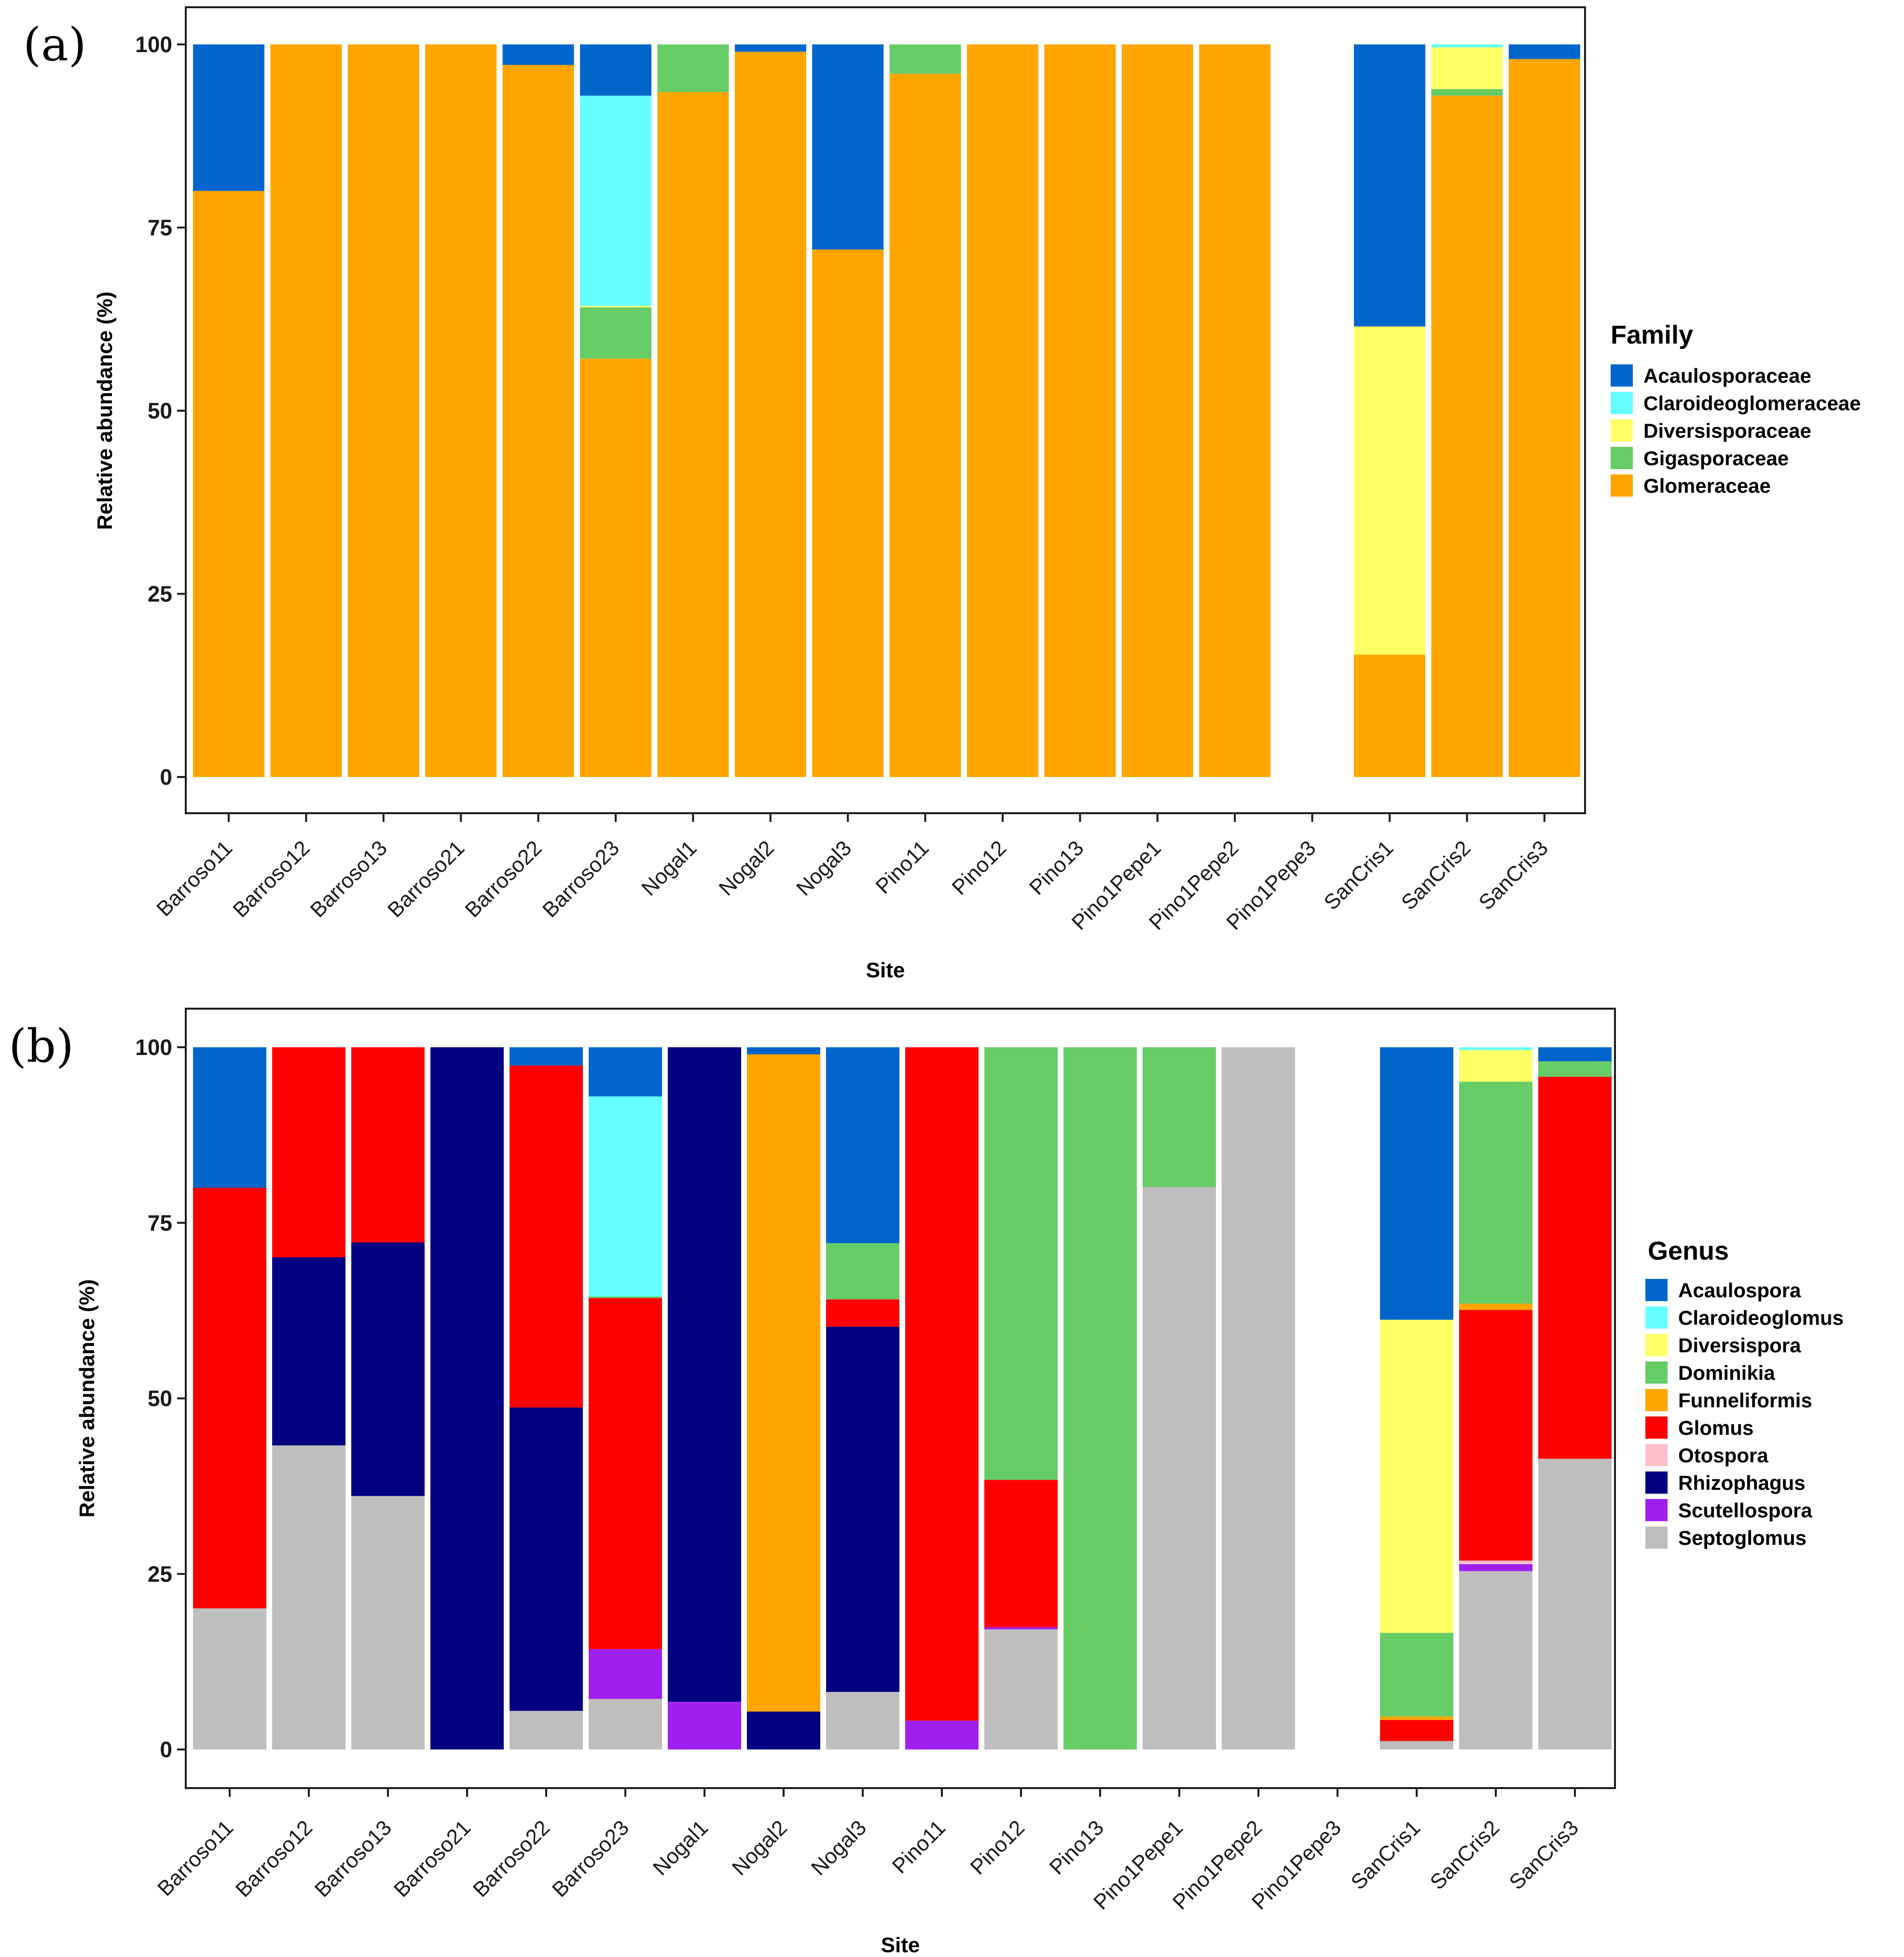 The width and height of the screenshot is (1904, 1957). Describe the element at coordinates (1652, 335) in the screenshot. I see `legend-title: Family` at that location.